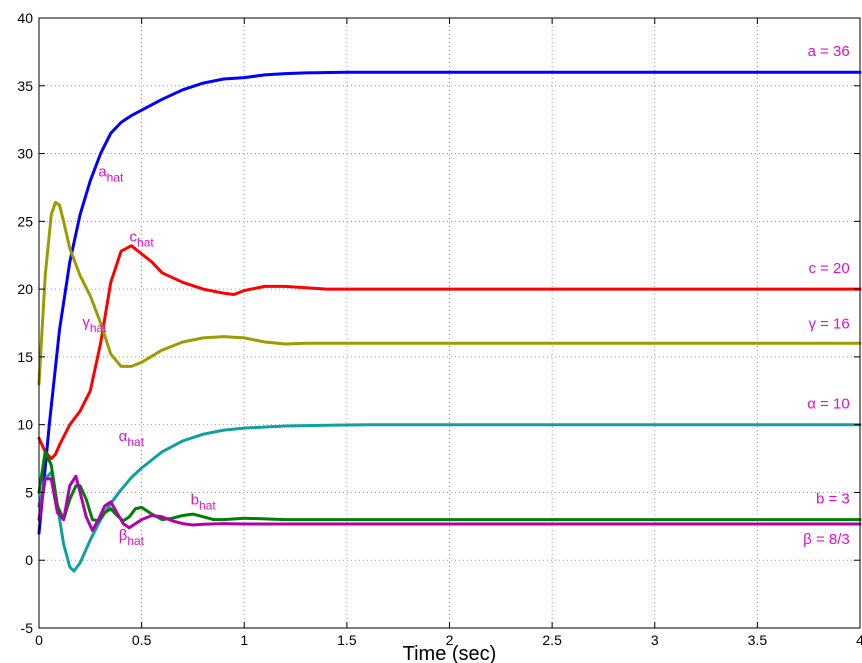 The width and height of the screenshot is (862, 663). I want to click on annotation-label: γ = 16, so click(828, 323).